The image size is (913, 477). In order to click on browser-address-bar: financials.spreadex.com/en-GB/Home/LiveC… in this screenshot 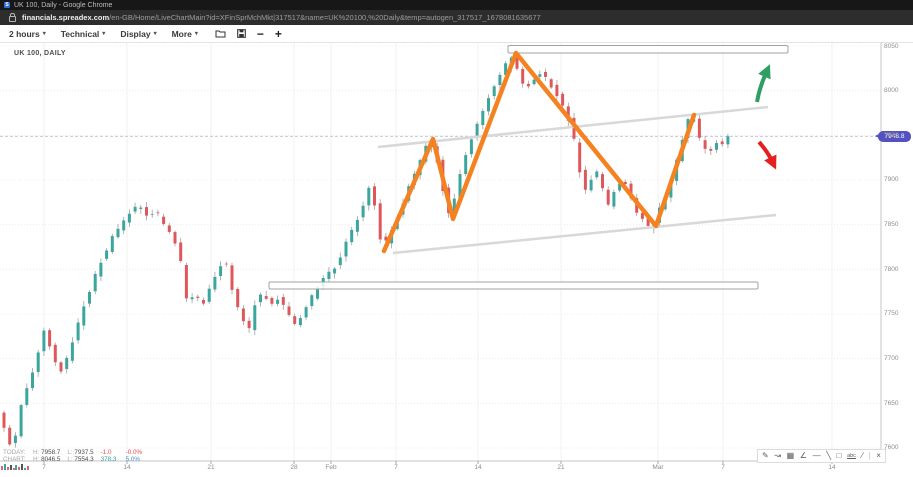, I will do `click(456, 17)`.